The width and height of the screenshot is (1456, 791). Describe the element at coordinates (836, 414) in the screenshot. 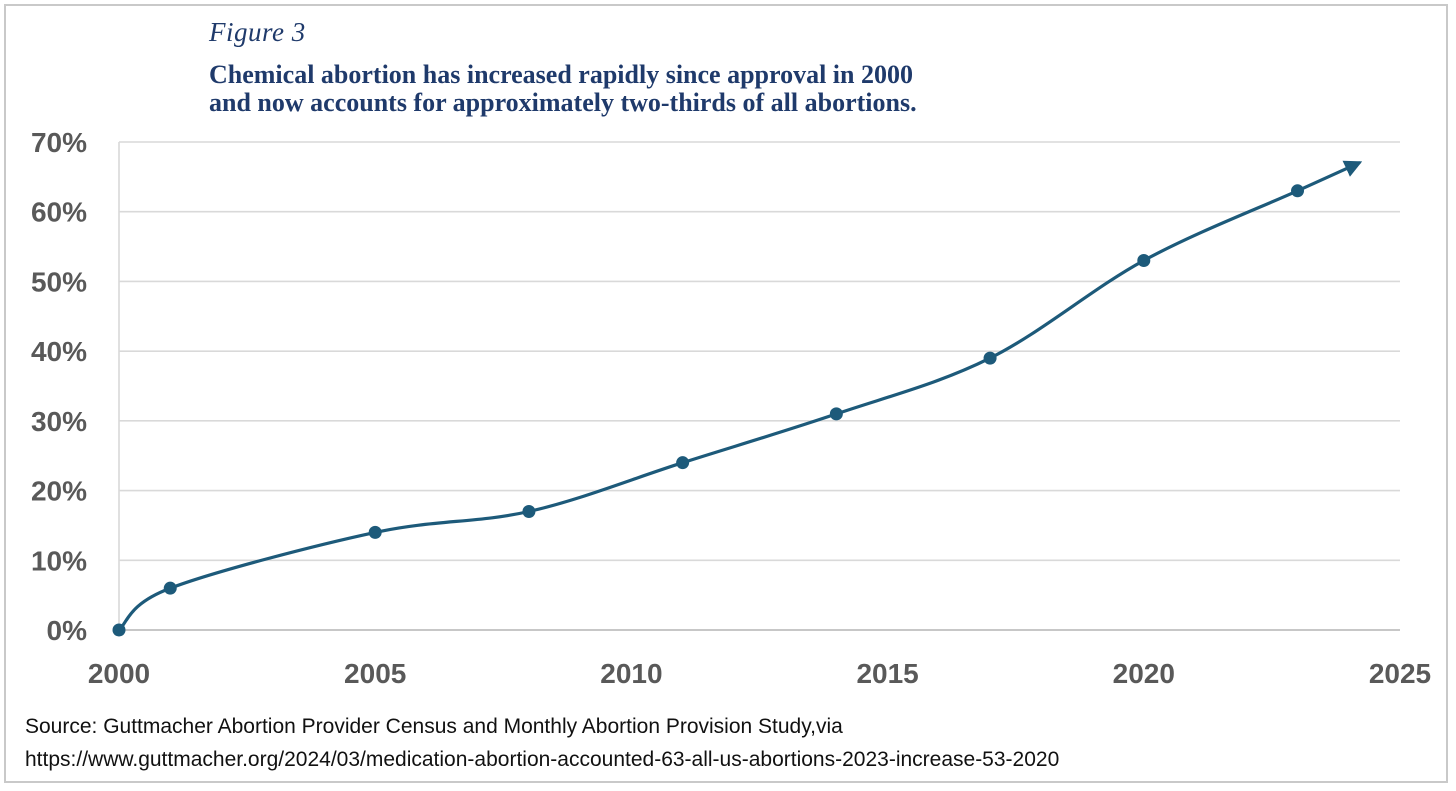

I see `data-point-2014` at that location.